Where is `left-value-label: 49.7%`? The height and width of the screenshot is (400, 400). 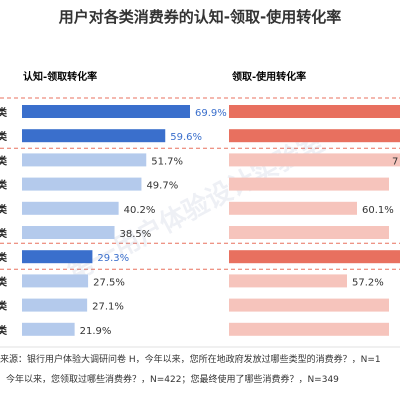
left-value-label: 49.7% is located at coordinates (162, 186).